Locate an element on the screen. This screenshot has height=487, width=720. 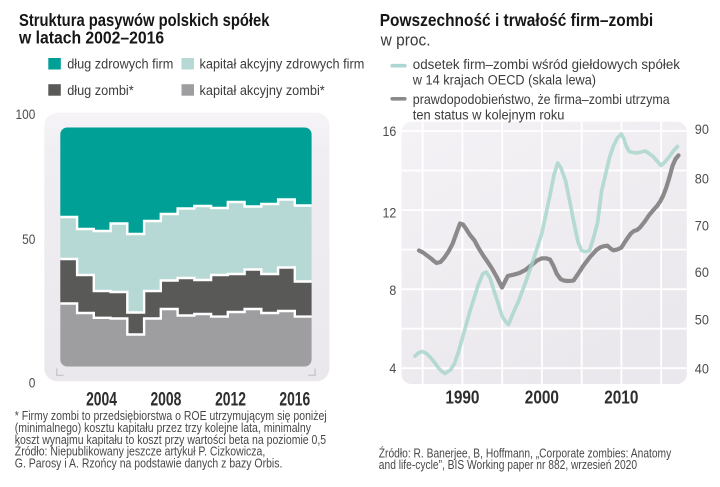
svg-text: 0 is located at coordinates (32, 383).